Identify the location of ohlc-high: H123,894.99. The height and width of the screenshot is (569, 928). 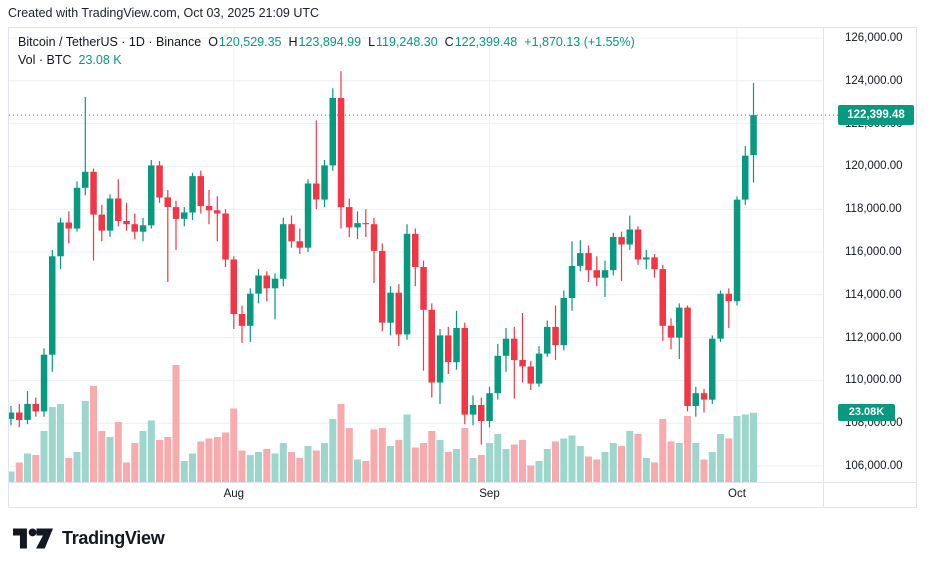
(325, 42).